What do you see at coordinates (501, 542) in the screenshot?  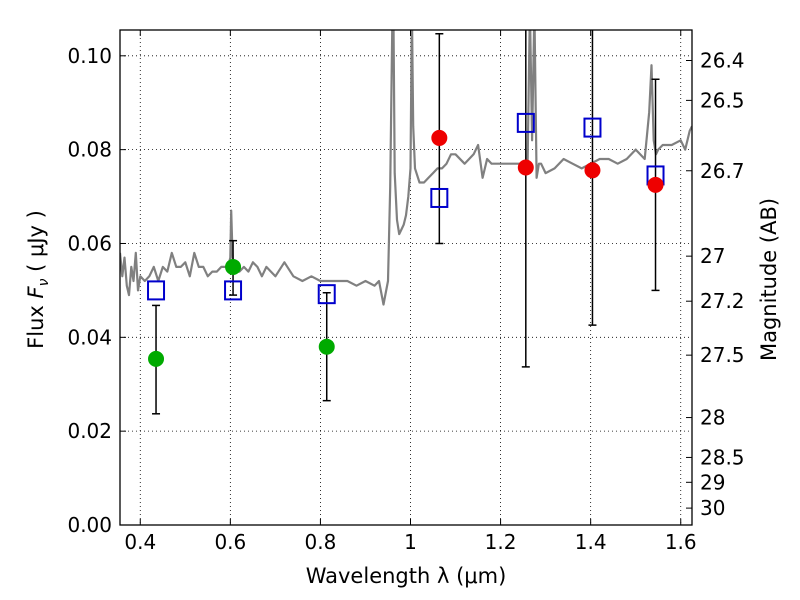 I see `x-tick-label: 1.2` at bounding box center [501, 542].